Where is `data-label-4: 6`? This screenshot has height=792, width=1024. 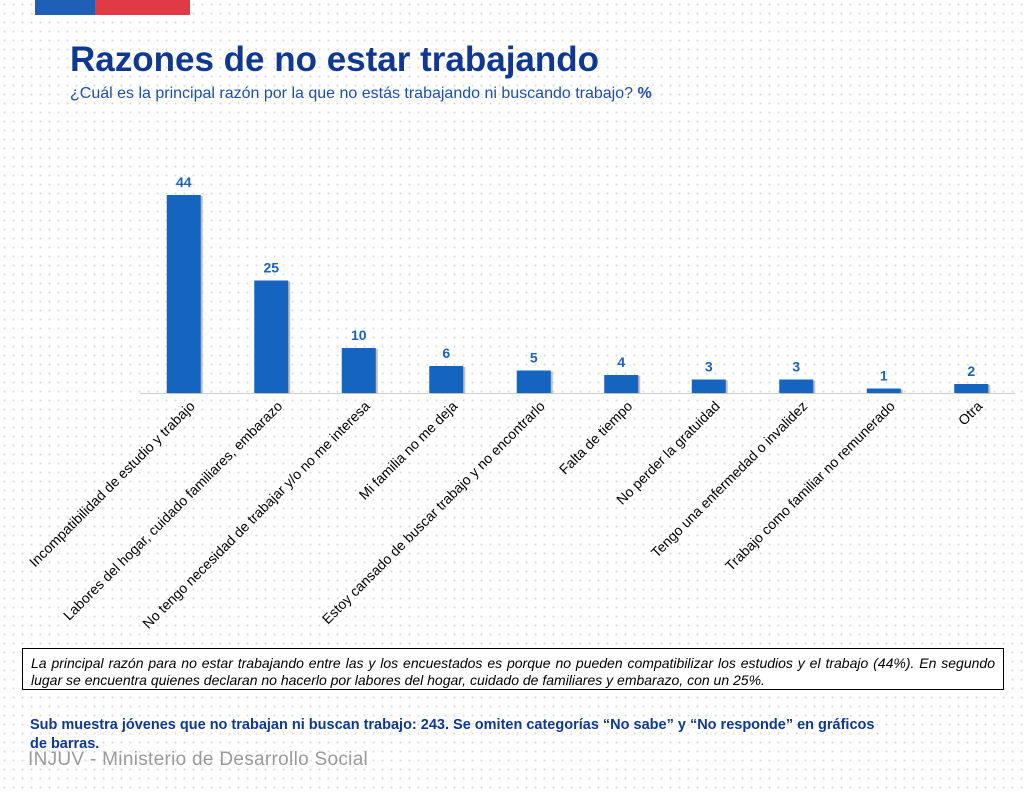 data-label-4: 6 is located at coordinates (446, 353).